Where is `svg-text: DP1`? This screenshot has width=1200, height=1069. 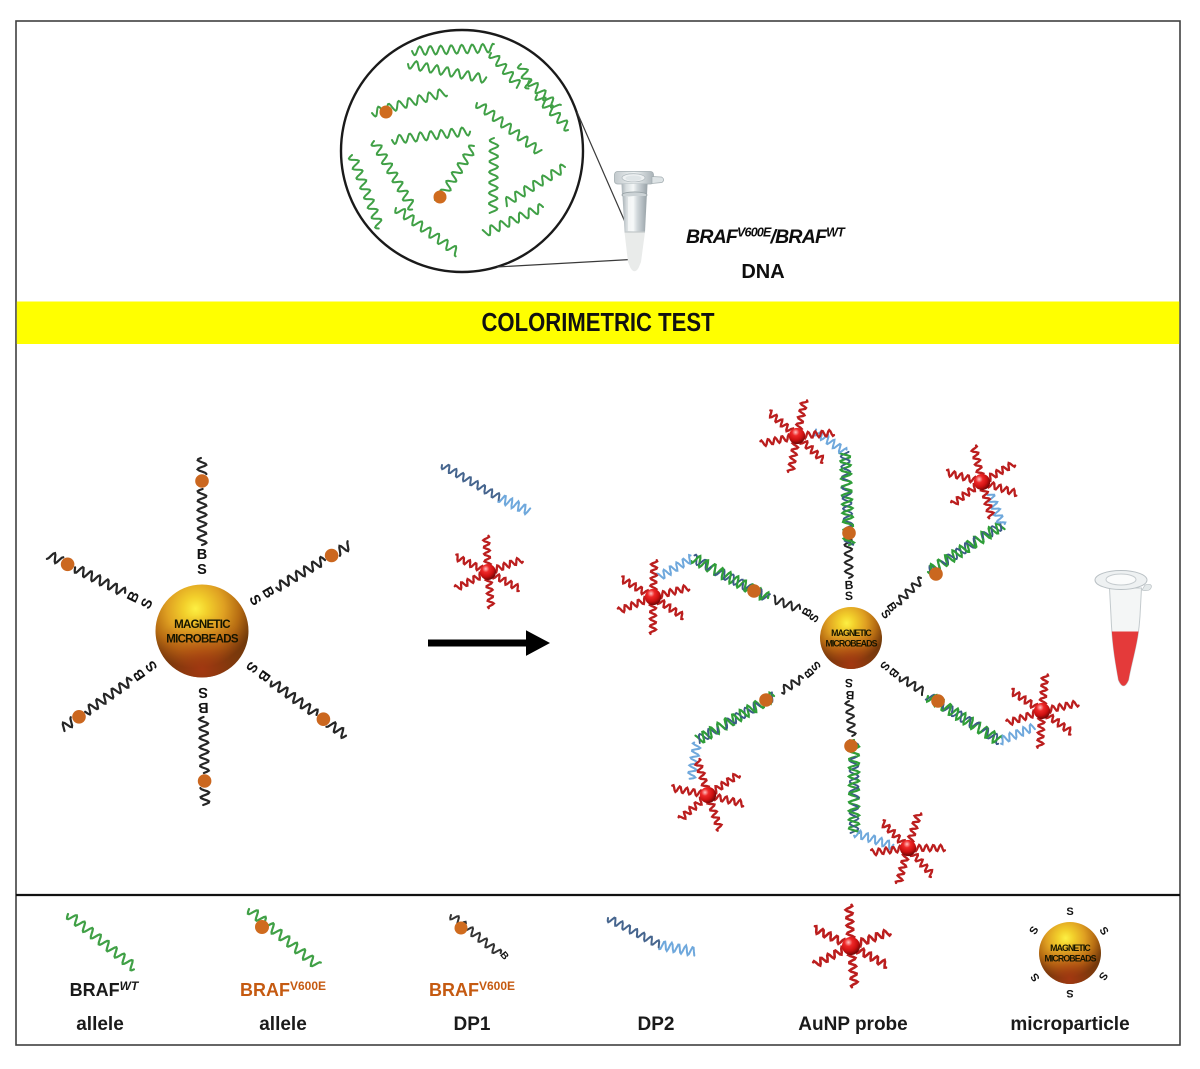
svg-text: DP1 is located at coordinates (472, 1024).